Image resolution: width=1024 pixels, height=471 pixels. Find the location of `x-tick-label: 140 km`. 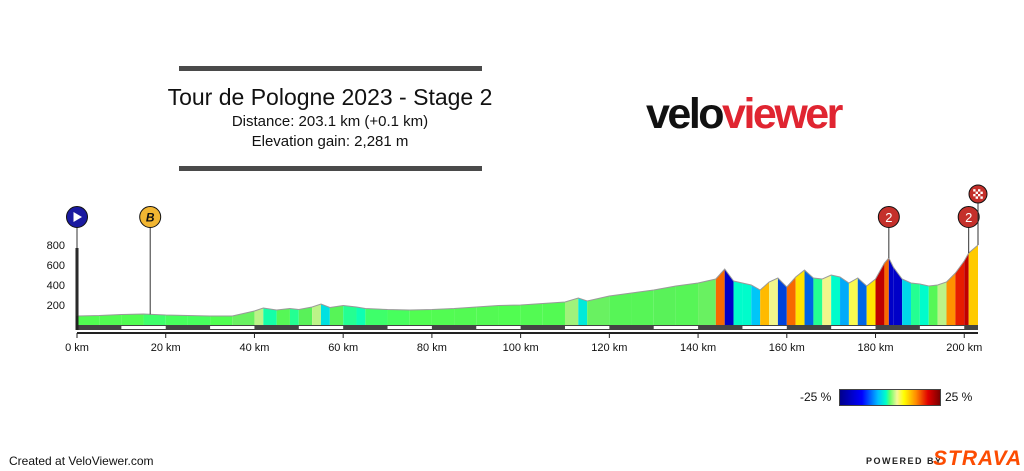

x-tick-label: 140 km is located at coordinates (698, 348).